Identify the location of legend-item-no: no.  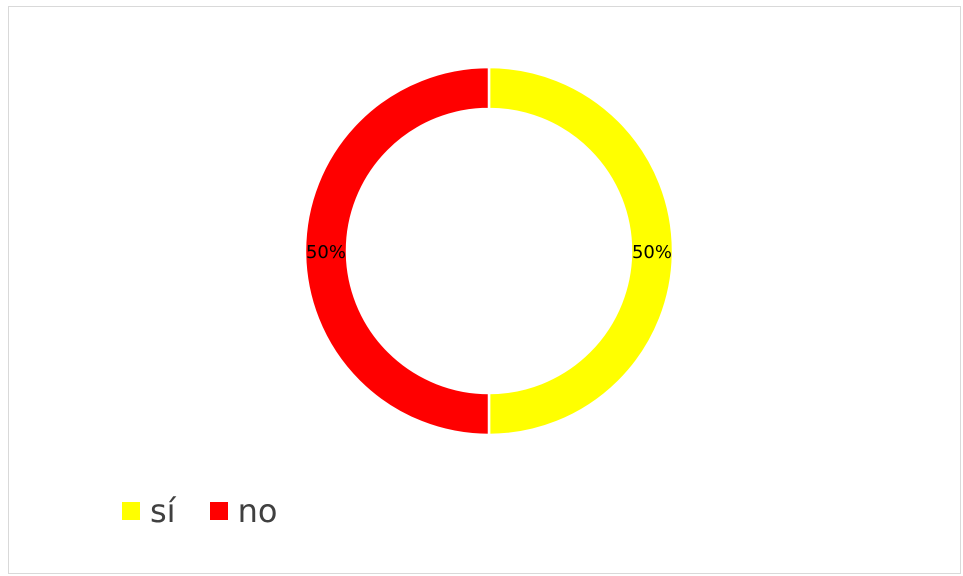
(243, 511).